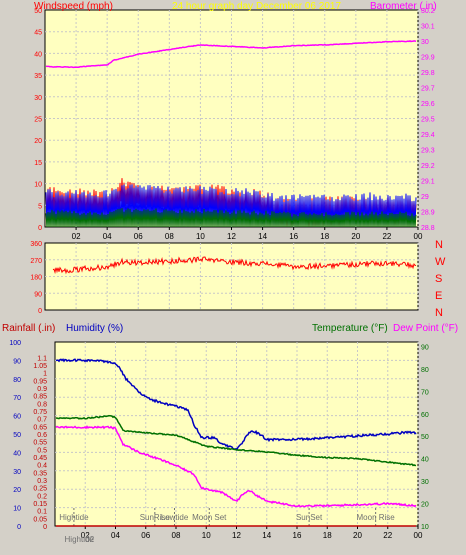 Image resolution: width=466 pixels, height=555 pixels. I want to click on direction-tick-label: 90, so click(38, 294).